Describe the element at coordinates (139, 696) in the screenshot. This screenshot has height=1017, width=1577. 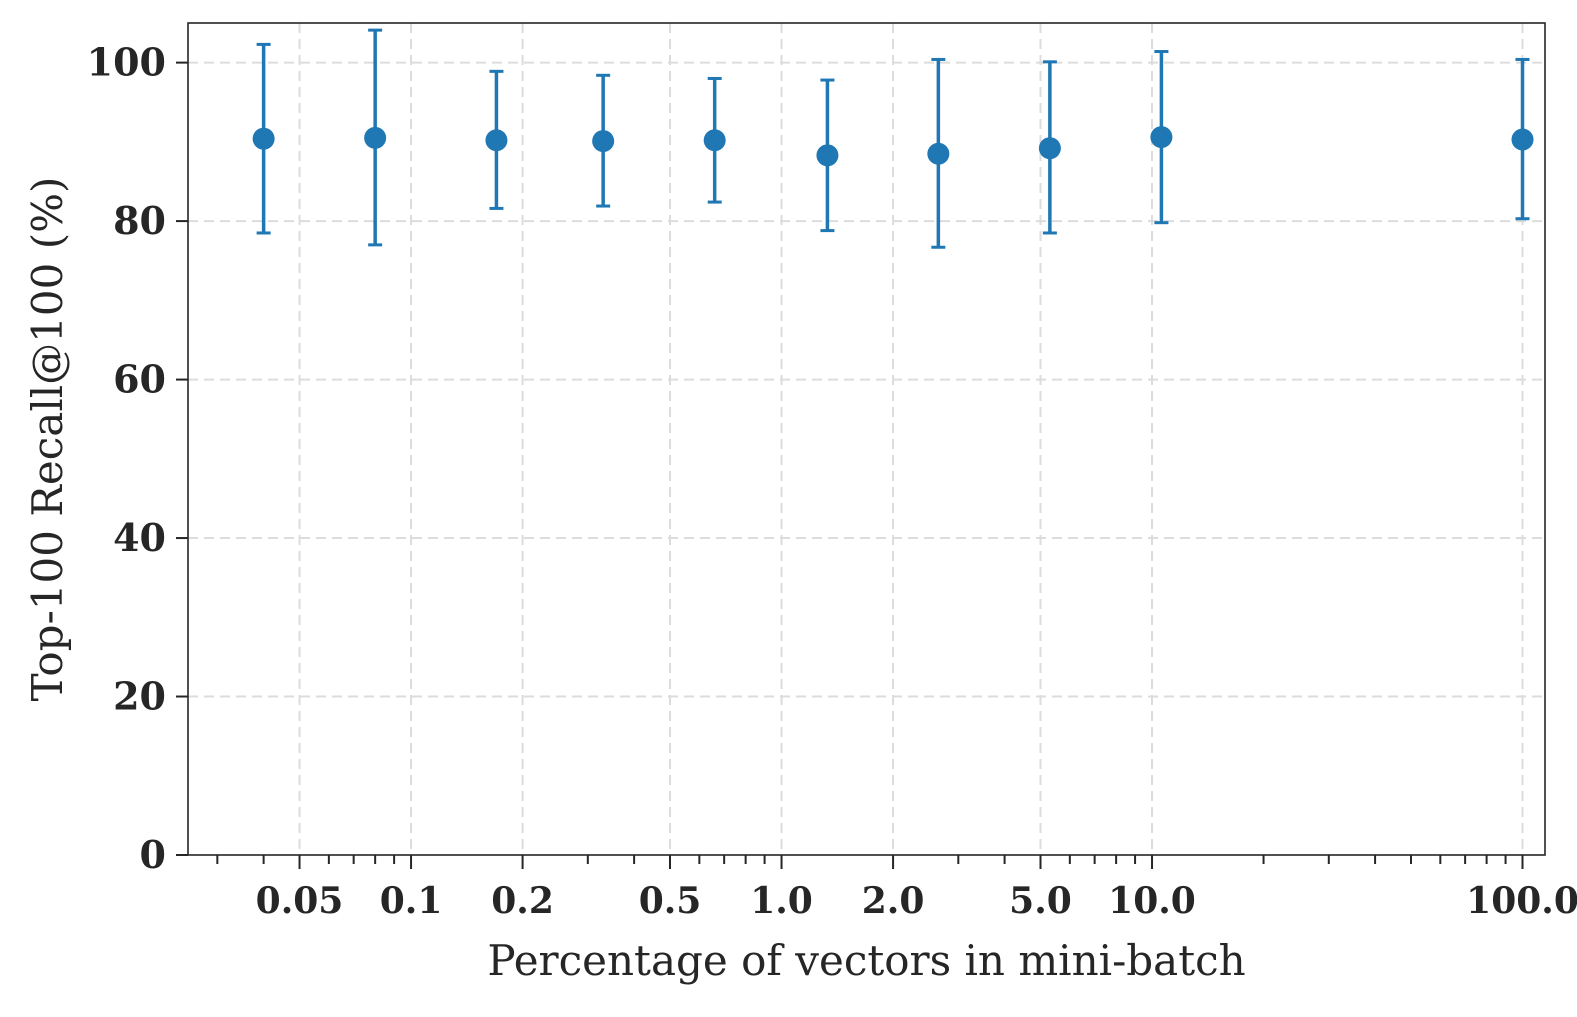
I see `y-tick-label: 20` at that location.